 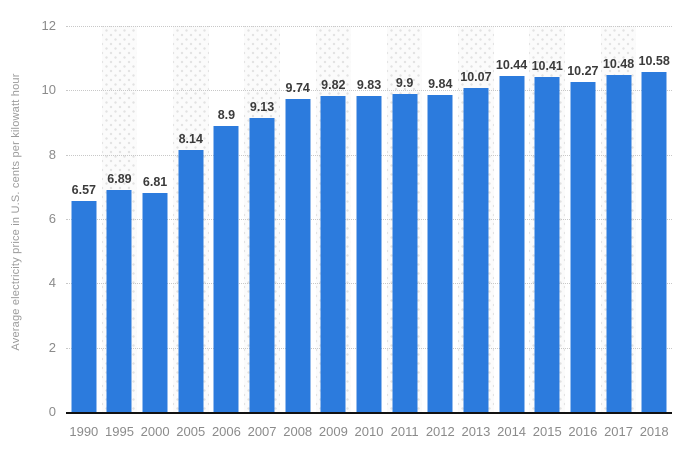 I want to click on bar-column-1995: 6.89, so click(x=120, y=219).